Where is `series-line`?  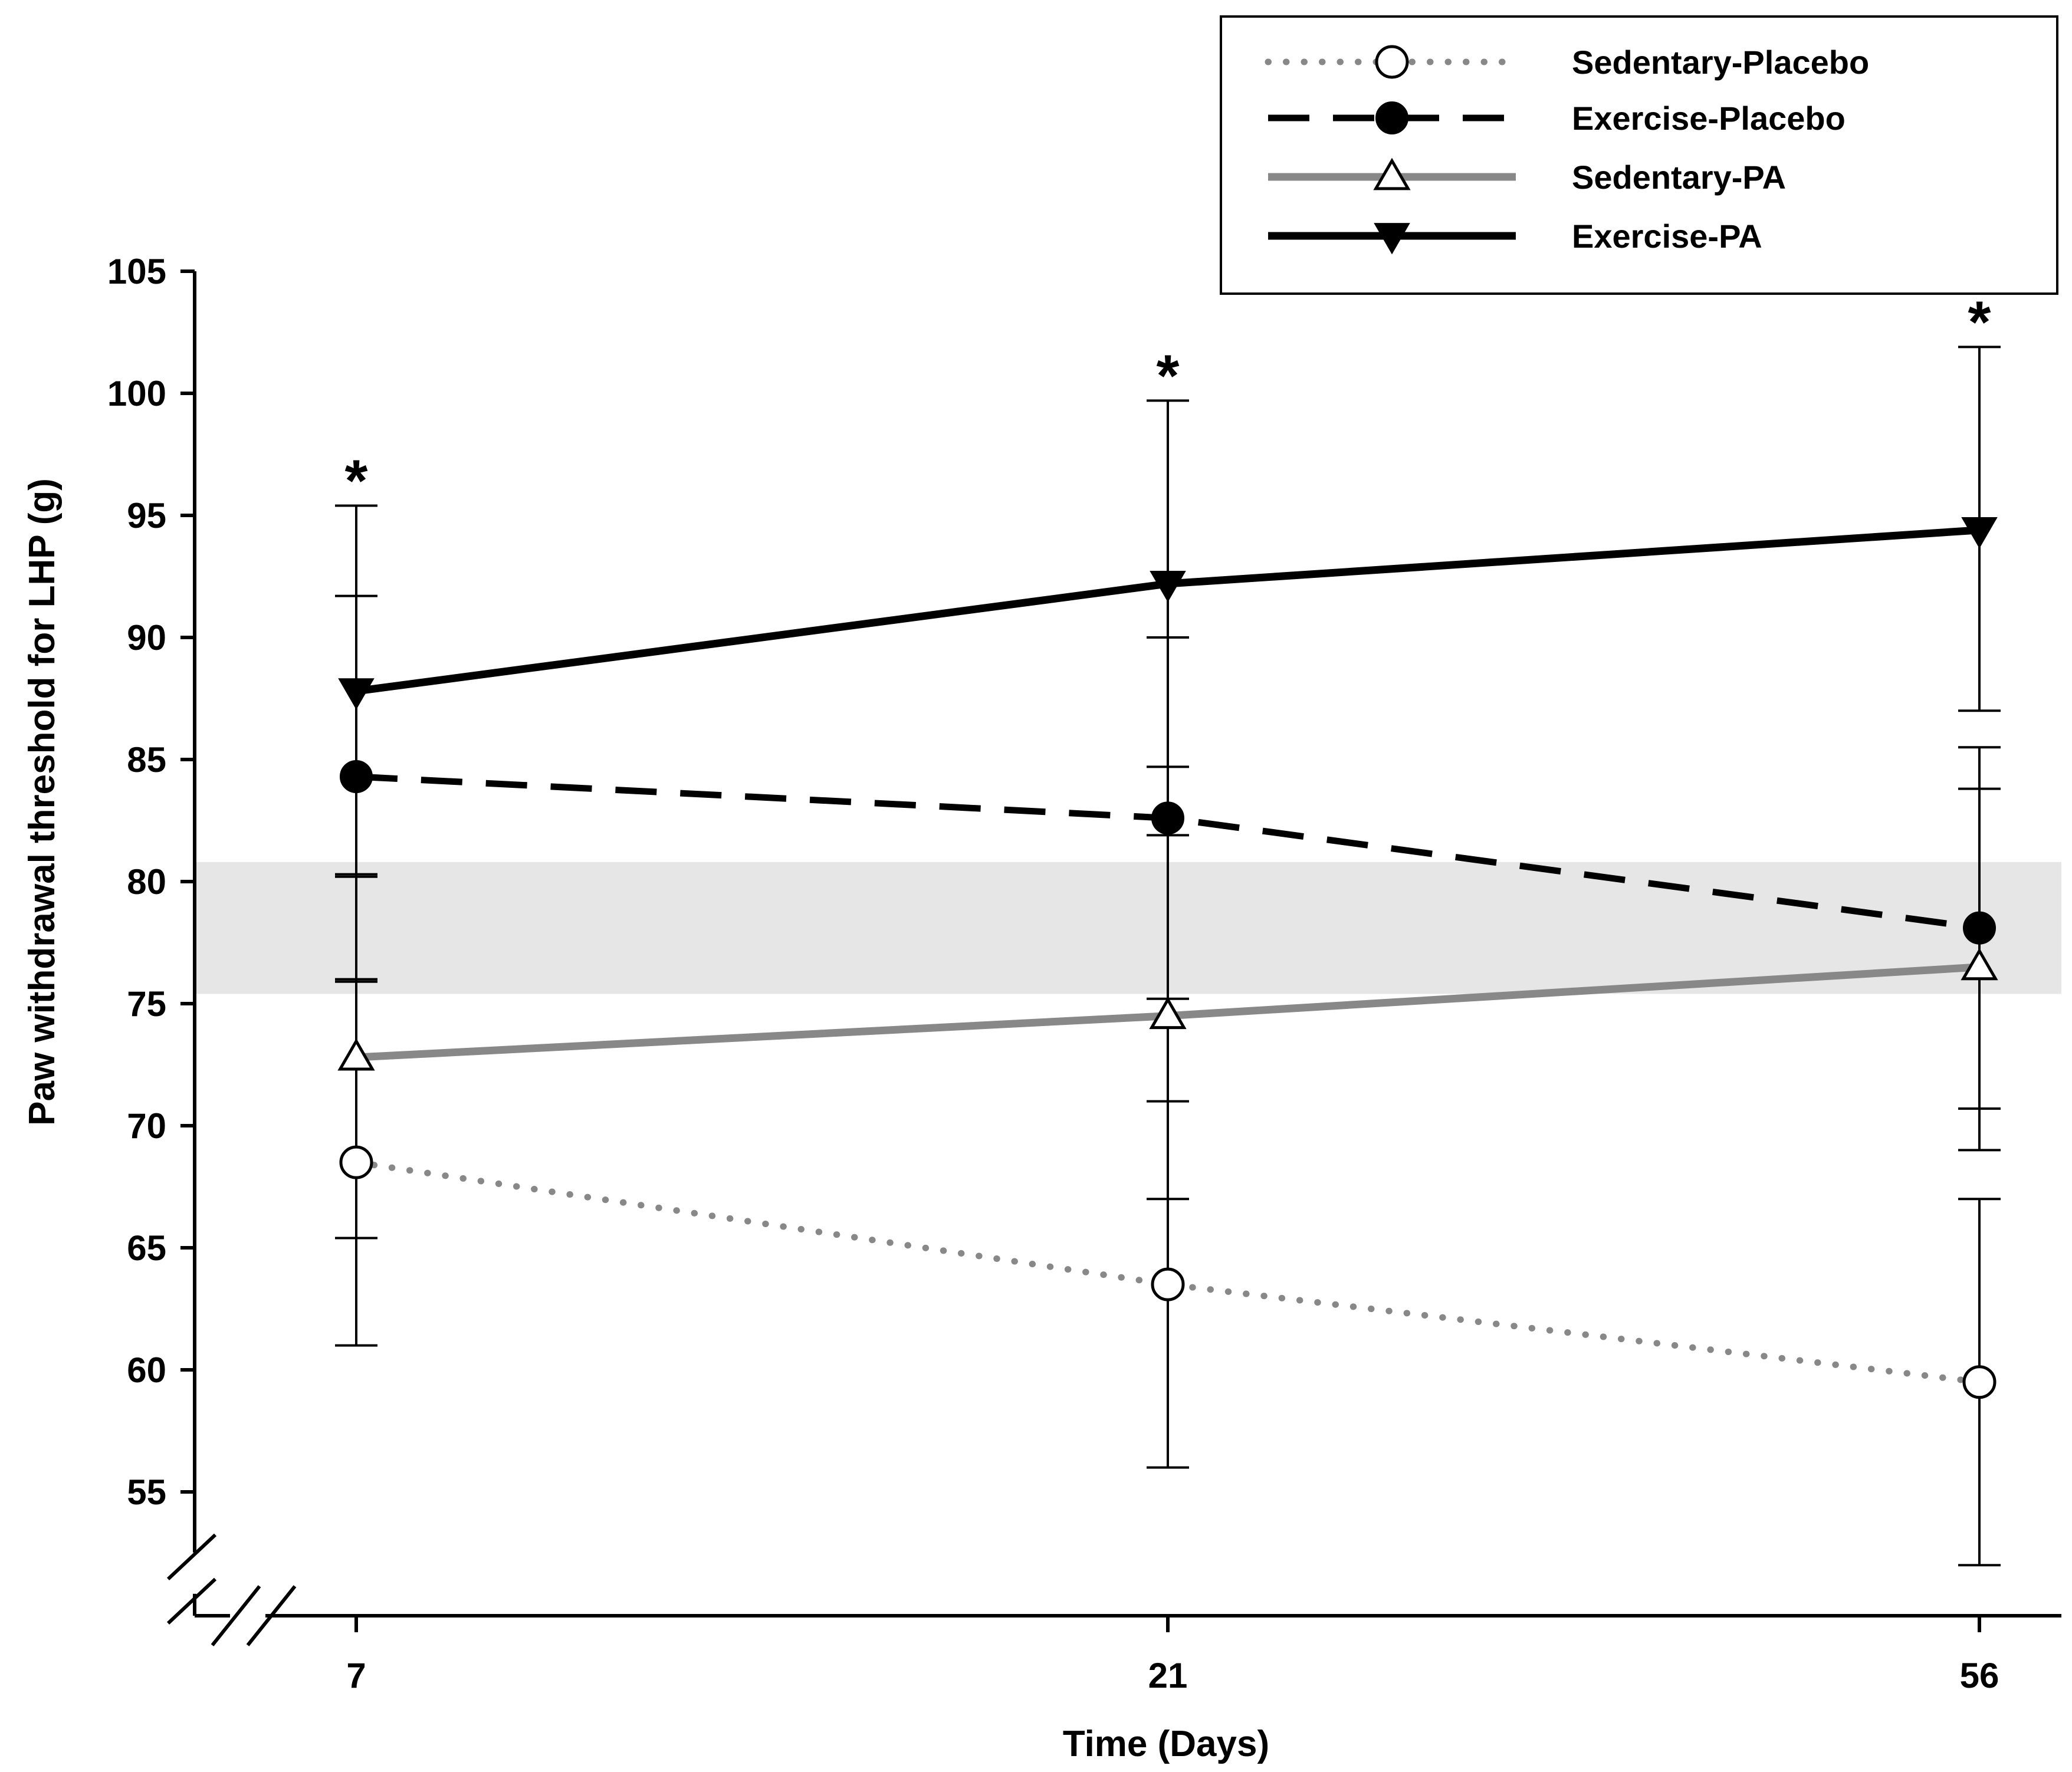
series-line is located at coordinates (1168, 1272).